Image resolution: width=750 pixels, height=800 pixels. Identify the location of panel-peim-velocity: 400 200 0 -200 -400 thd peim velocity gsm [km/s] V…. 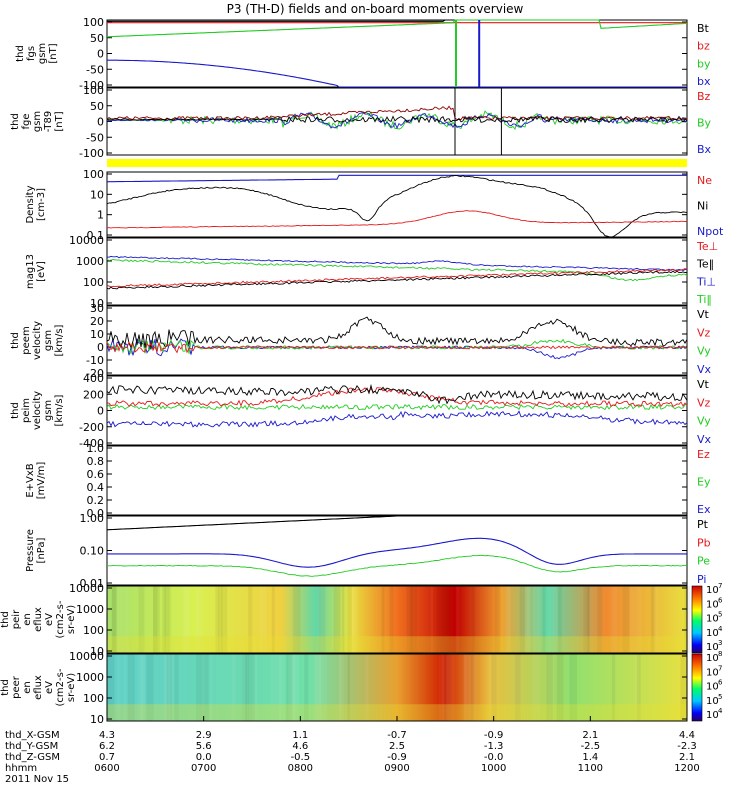
(361, 411).